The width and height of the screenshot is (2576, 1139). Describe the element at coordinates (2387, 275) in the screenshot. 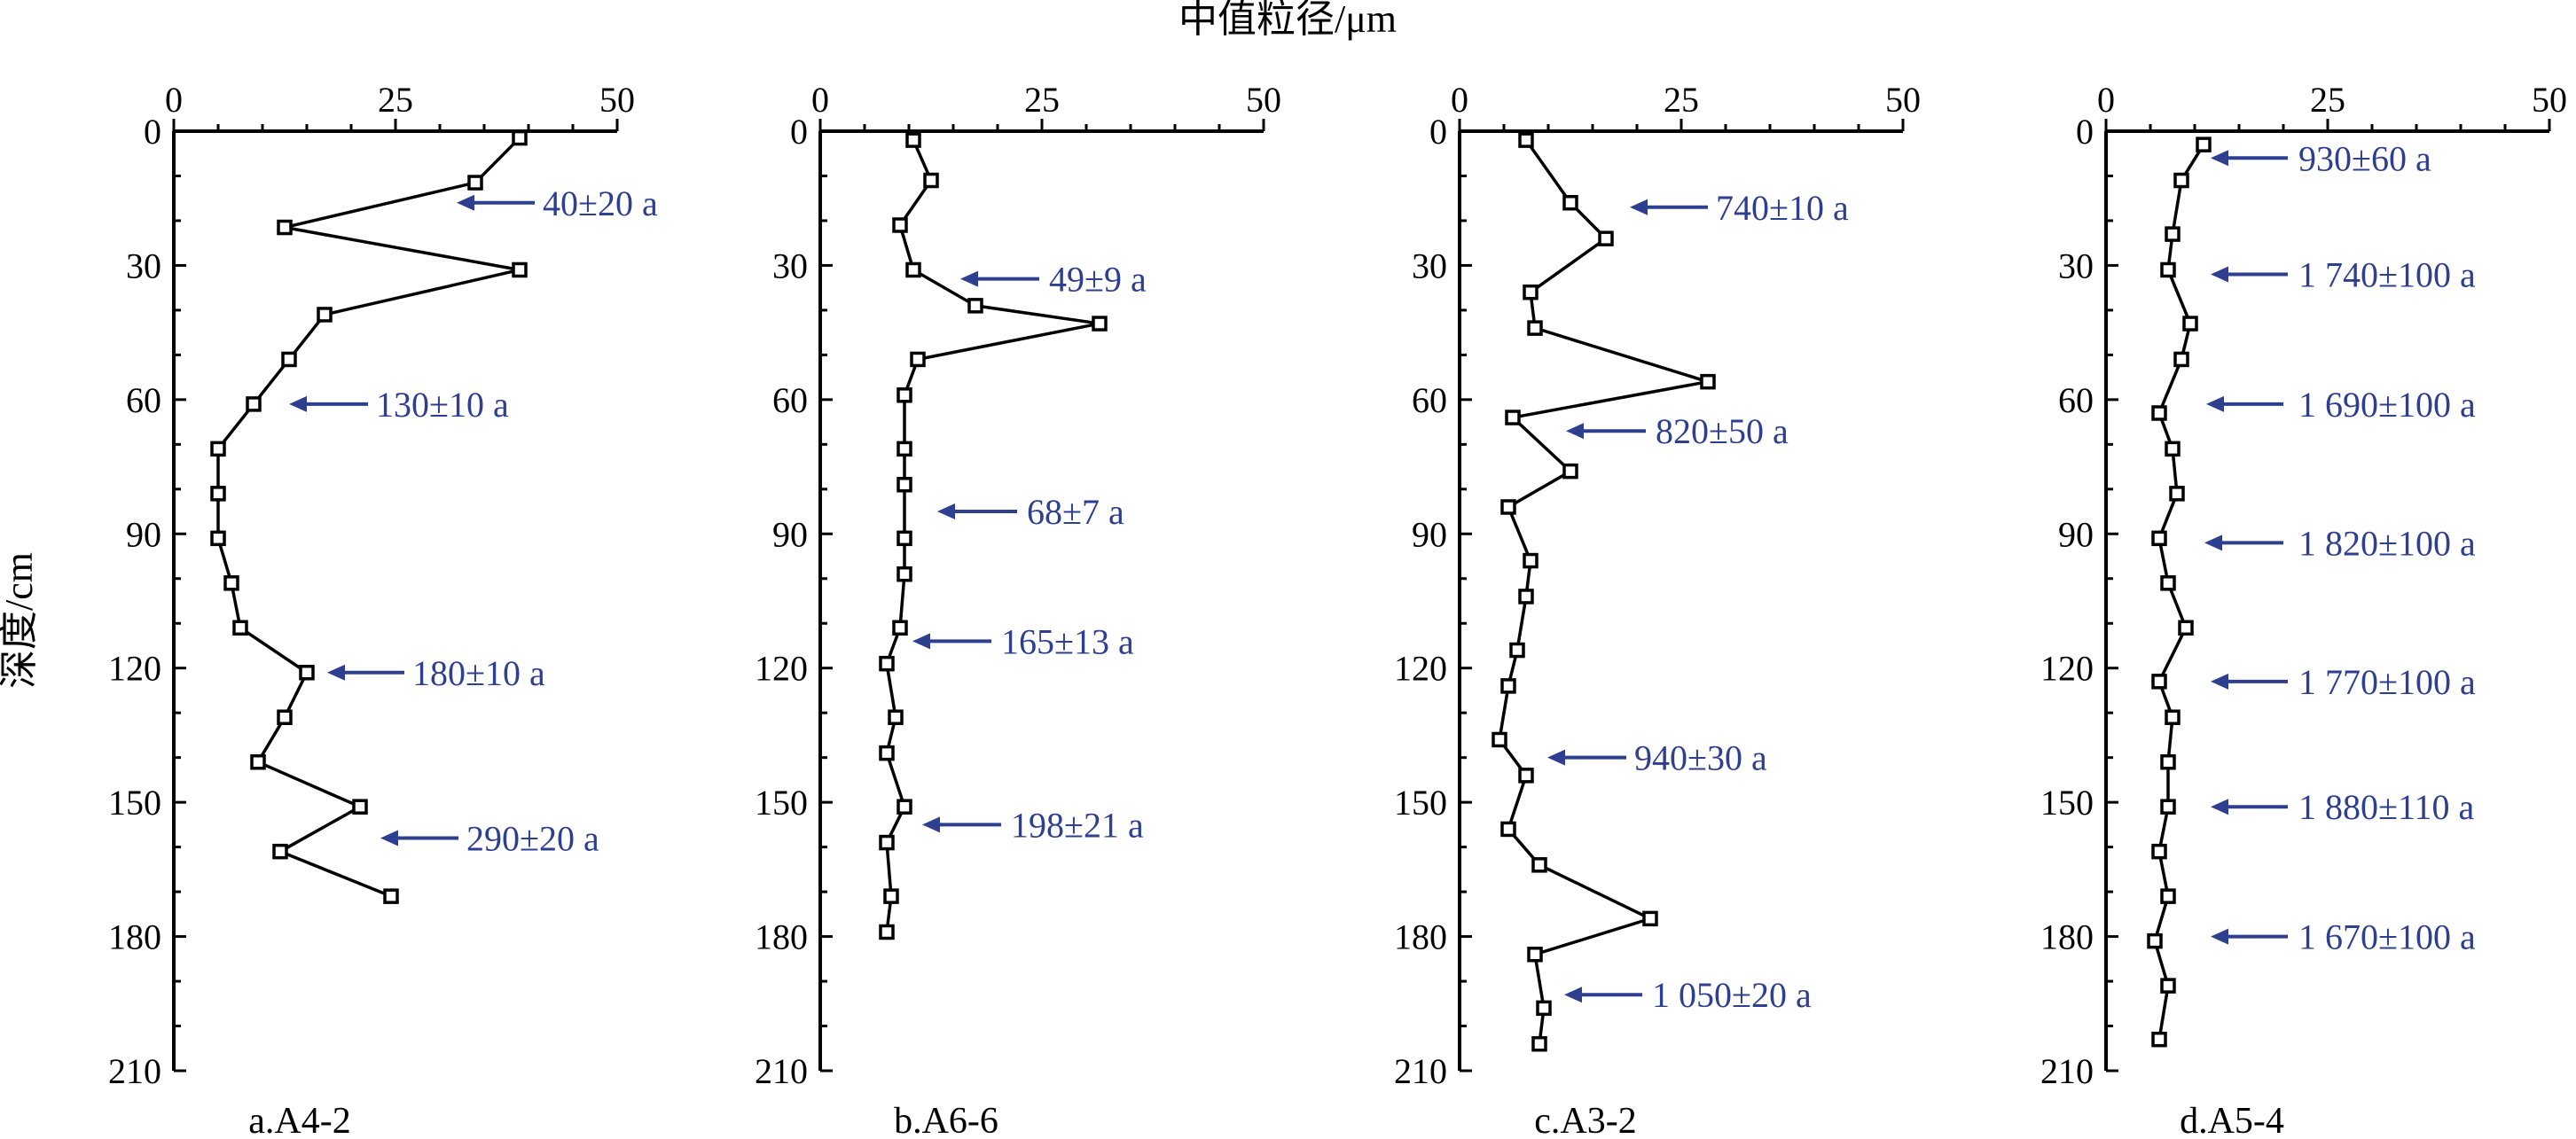

I see `annotation-label: 1 740±100 a` at that location.